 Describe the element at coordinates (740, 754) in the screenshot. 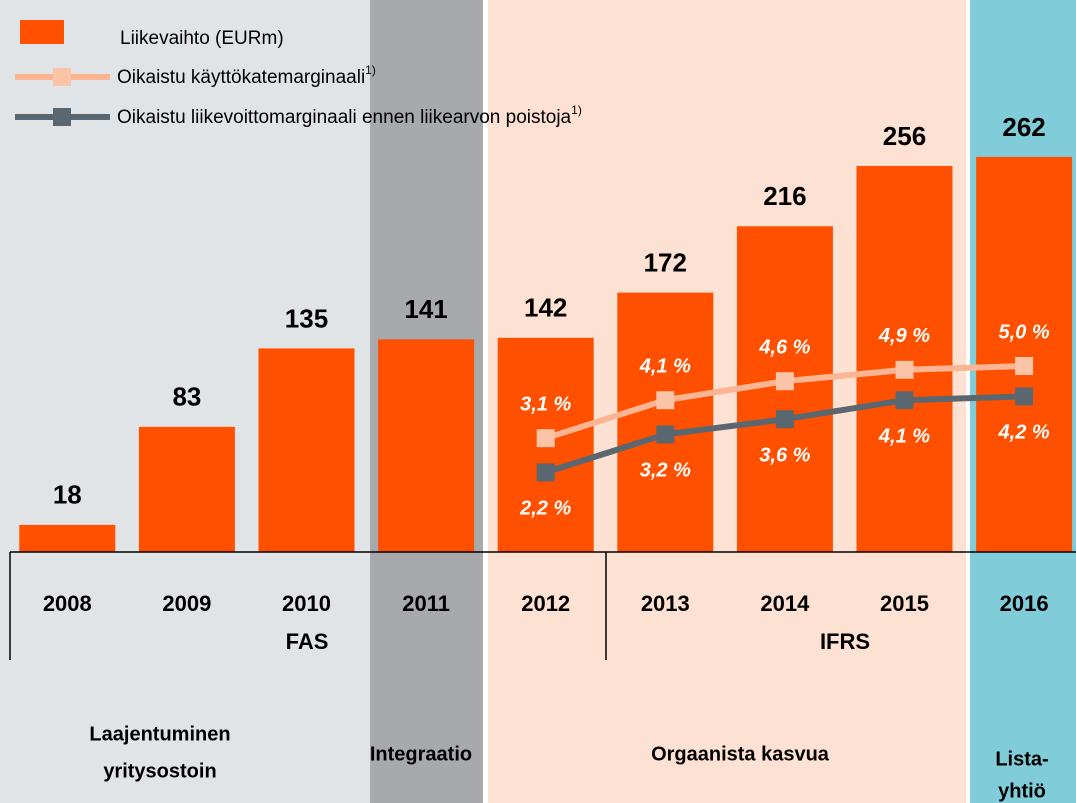

I see `phase-label: Orgaanista kasvua` at that location.